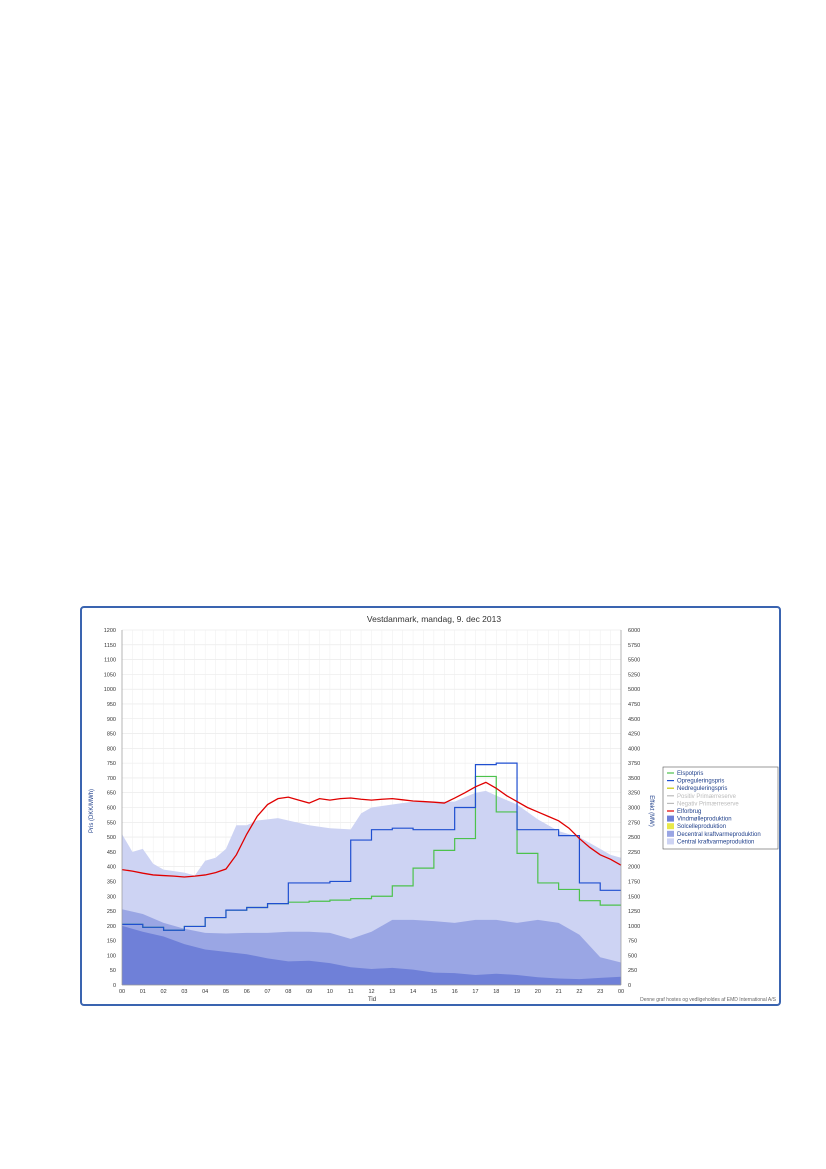 Image resolution: width=826 pixels, height=1169 pixels. What do you see at coordinates (110, 631) in the screenshot?
I see `y-tick-label-left: 1200` at bounding box center [110, 631].